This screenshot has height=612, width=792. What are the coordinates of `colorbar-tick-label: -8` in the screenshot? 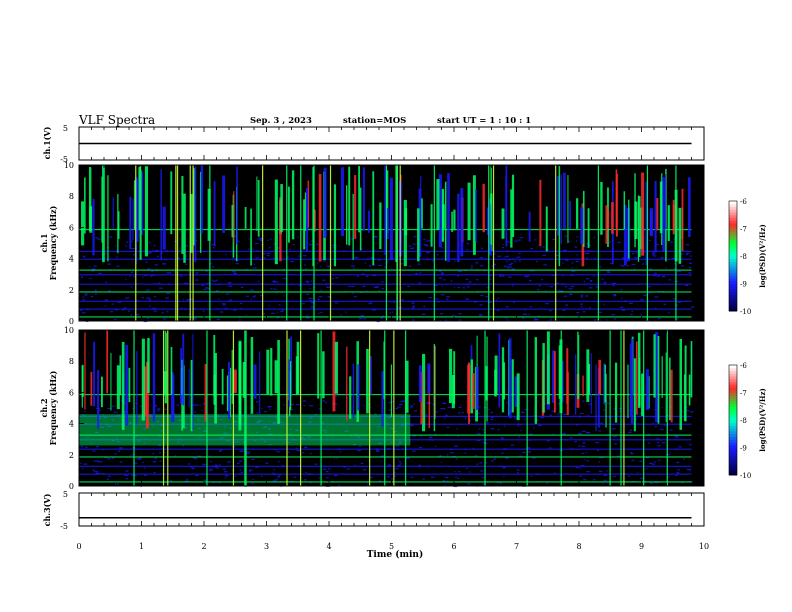 It's located at (743, 421).